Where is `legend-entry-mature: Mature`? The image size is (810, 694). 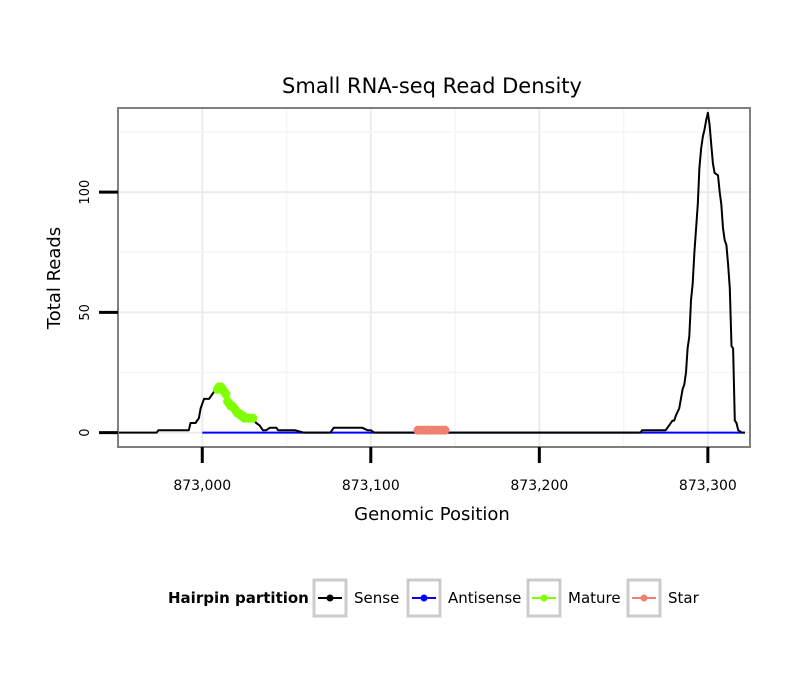 legend-entry-mature: Mature is located at coordinates (573, 598).